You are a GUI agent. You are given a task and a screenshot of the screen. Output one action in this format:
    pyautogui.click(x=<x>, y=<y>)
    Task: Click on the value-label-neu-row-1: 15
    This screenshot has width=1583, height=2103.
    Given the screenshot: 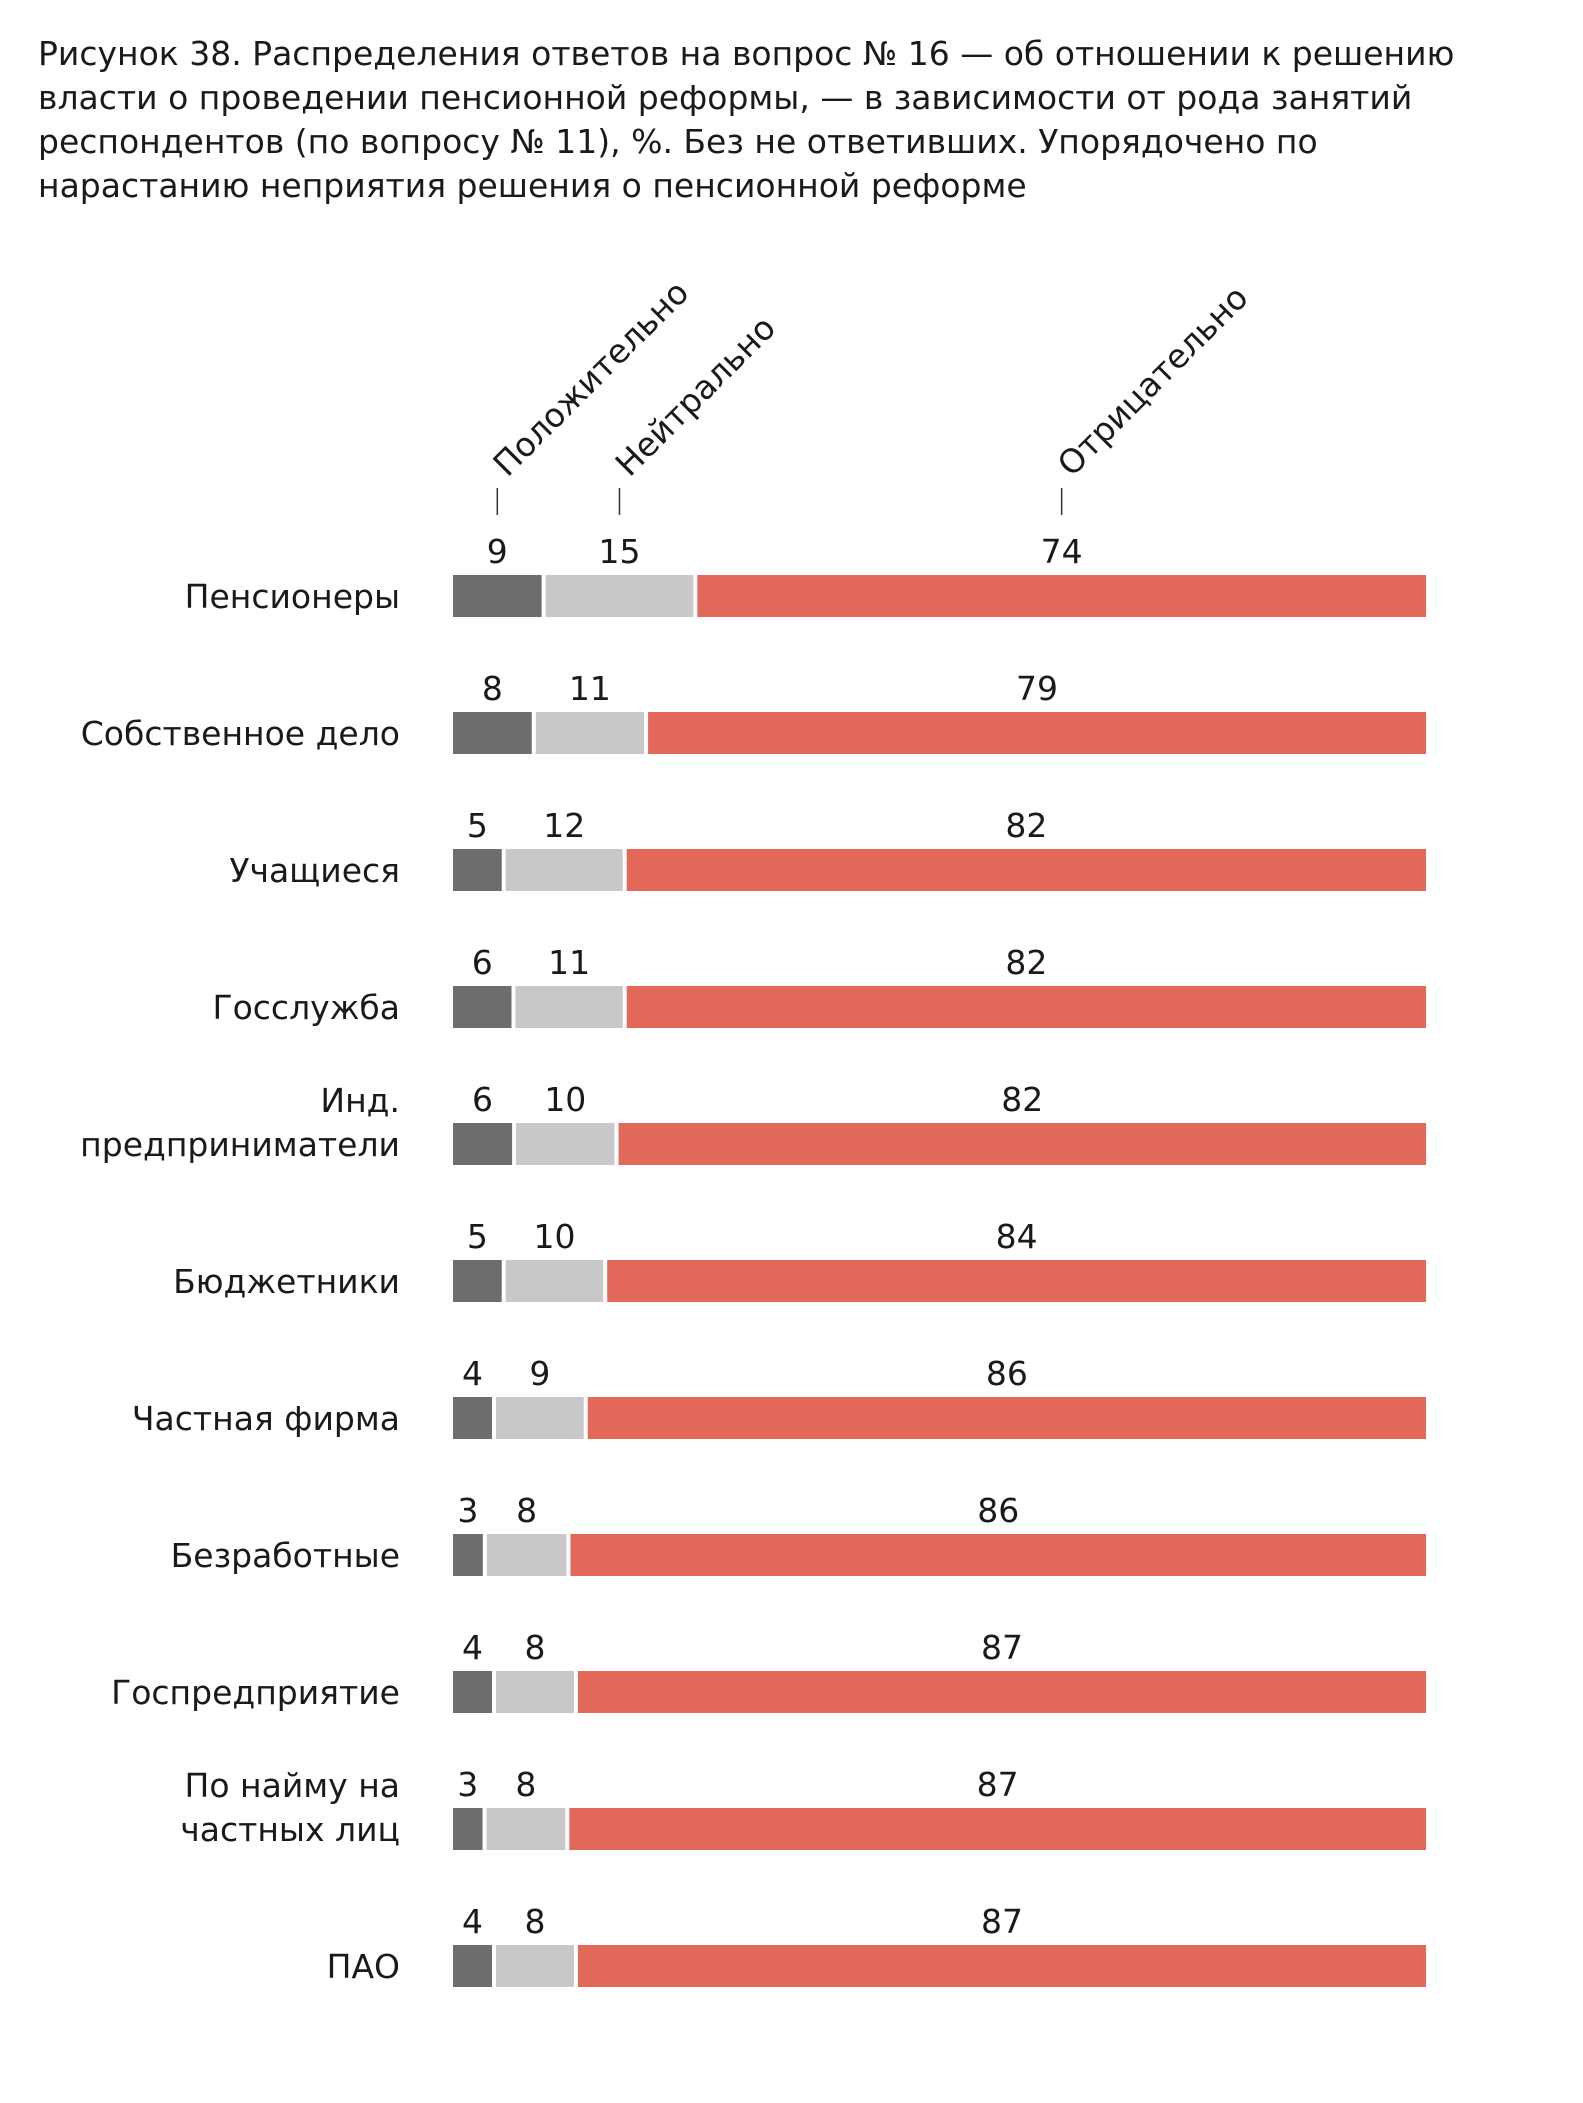 What is the action you would take?
    pyautogui.click(x=619, y=551)
    